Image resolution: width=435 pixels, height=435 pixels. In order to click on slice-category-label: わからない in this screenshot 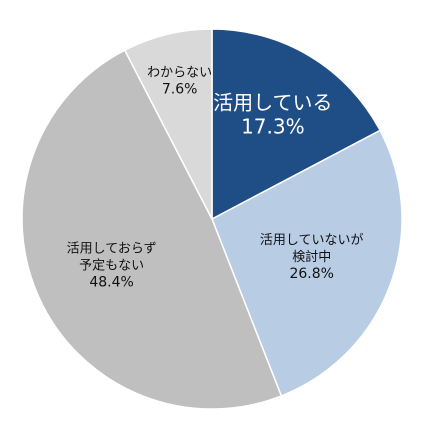, I will do `click(179, 73)`.